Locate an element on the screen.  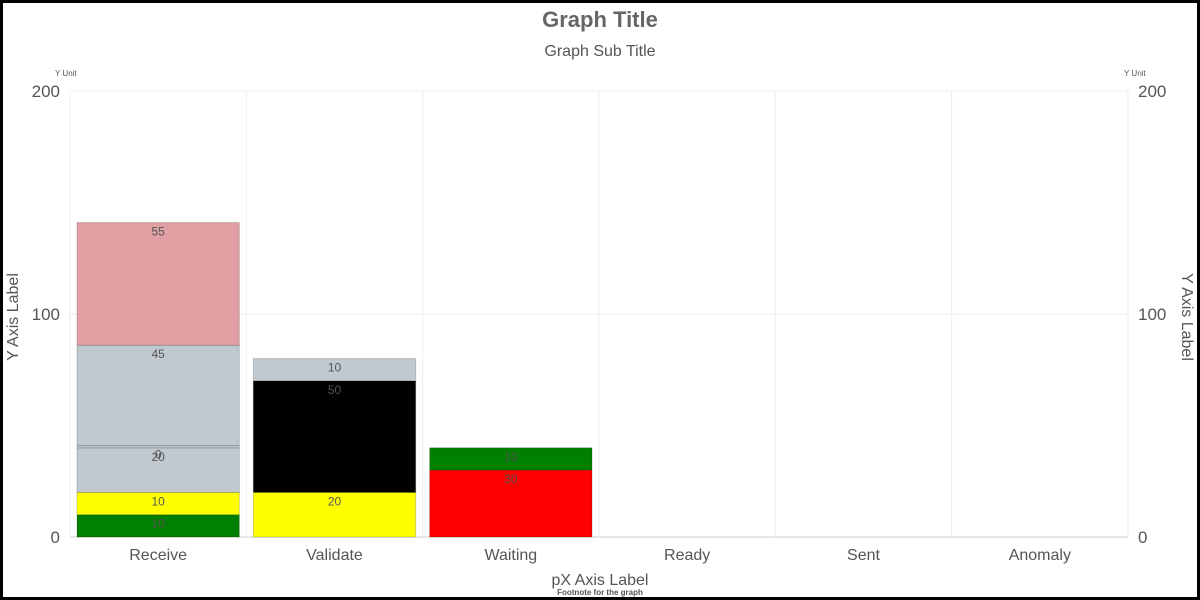
x-axis-label: pX Axis Label is located at coordinates (600, 580).